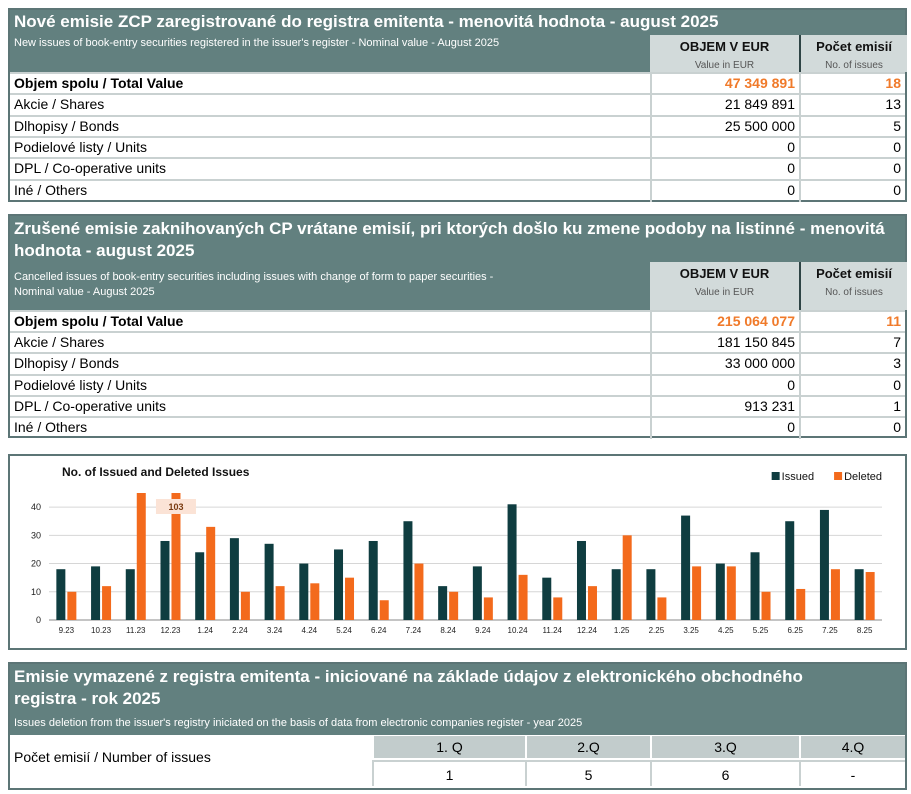  I want to click on table-value: 11, so click(852, 323).